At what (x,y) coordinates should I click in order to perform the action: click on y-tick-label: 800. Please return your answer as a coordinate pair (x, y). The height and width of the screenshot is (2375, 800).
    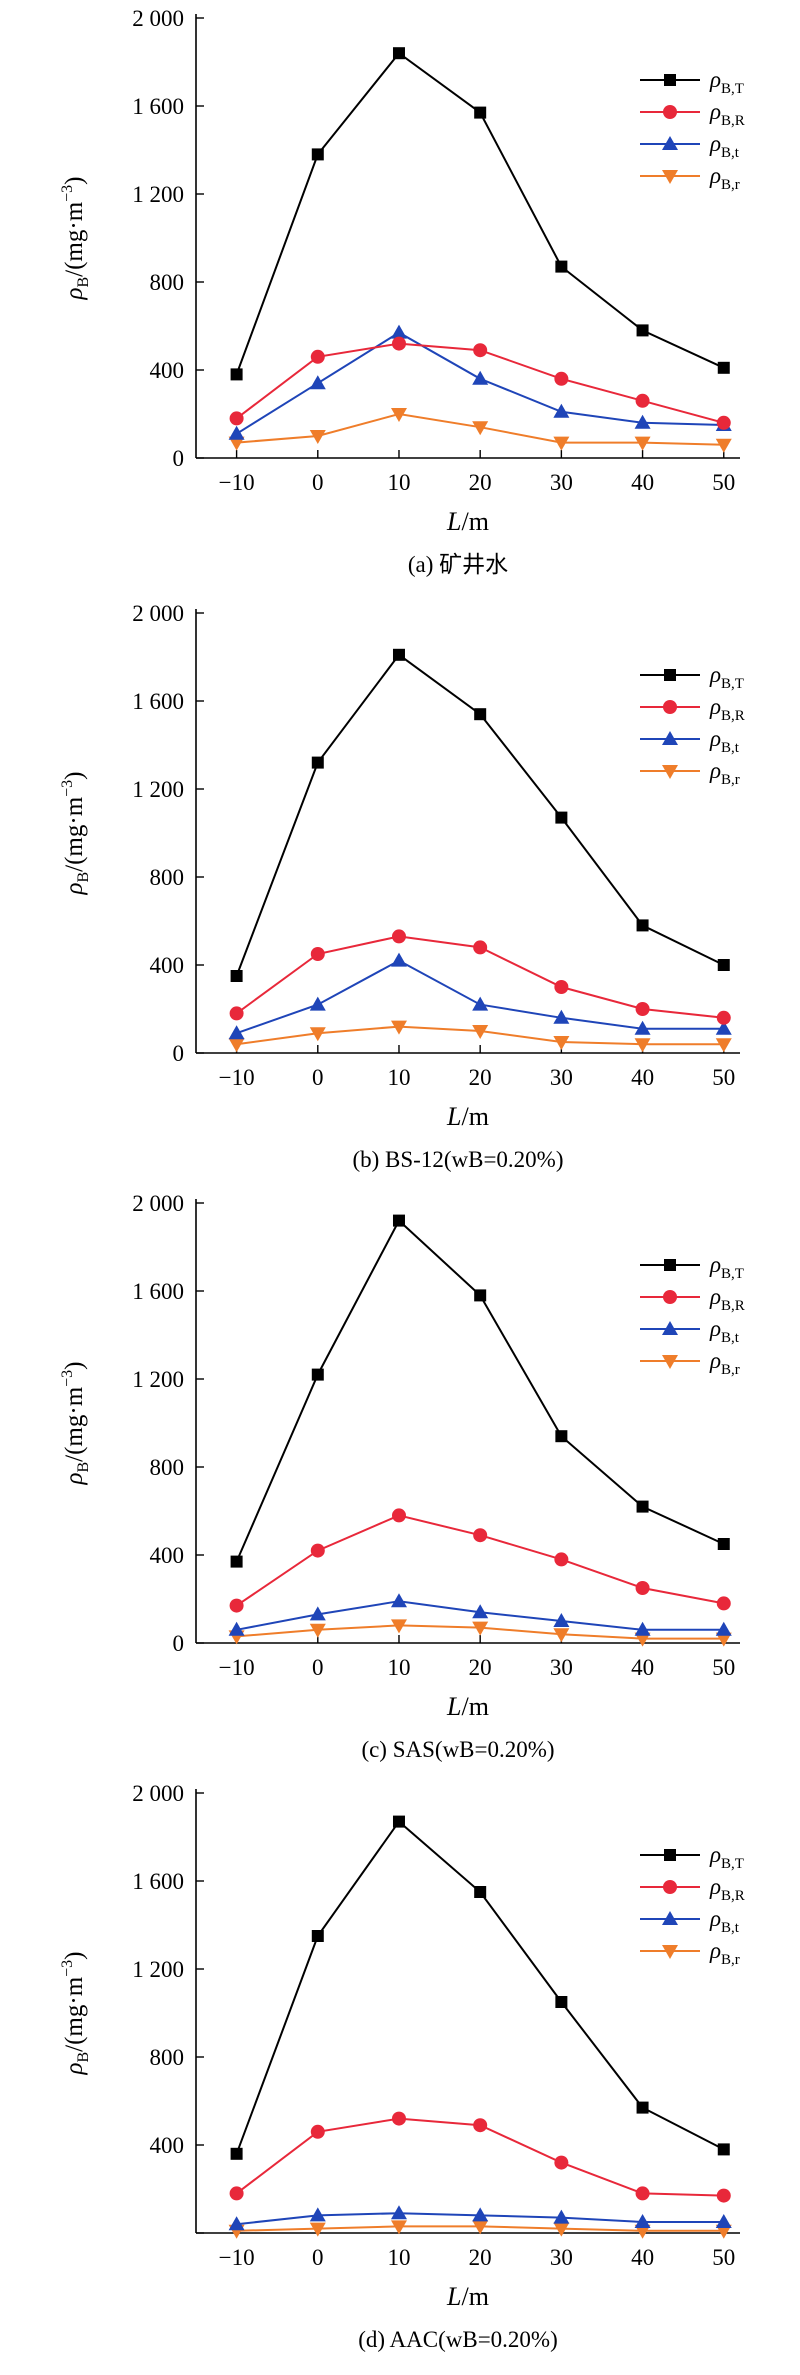
    Looking at the image, I should click on (167, 877).